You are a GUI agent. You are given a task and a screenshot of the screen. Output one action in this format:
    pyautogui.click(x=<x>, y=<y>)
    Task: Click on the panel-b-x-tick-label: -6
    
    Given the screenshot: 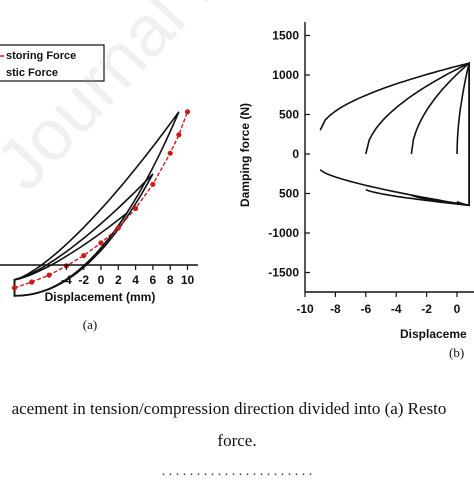 What is the action you would take?
    pyautogui.click(x=365, y=309)
    